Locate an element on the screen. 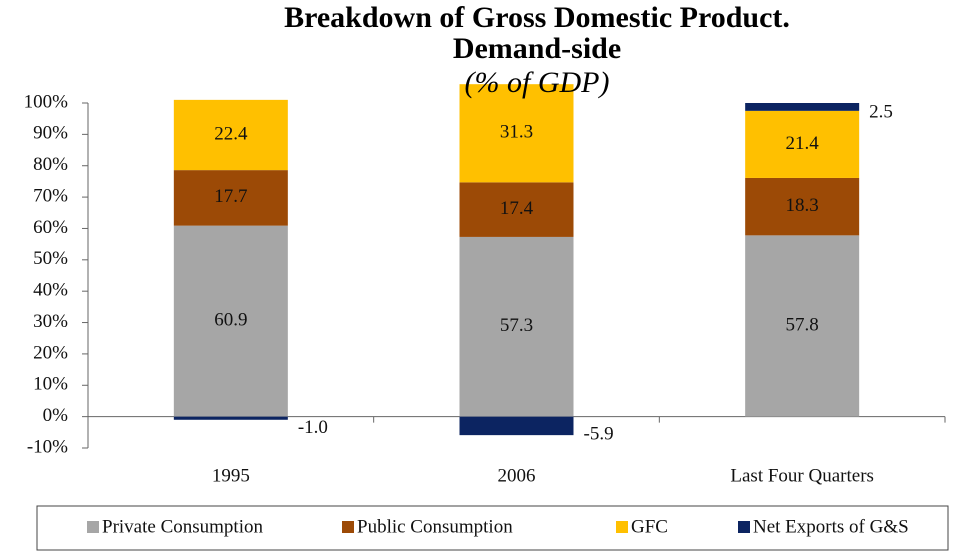 Image resolution: width=961 pixels, height=551 pixels. y-tick-label: 50% is located at coordinates (50, 258).